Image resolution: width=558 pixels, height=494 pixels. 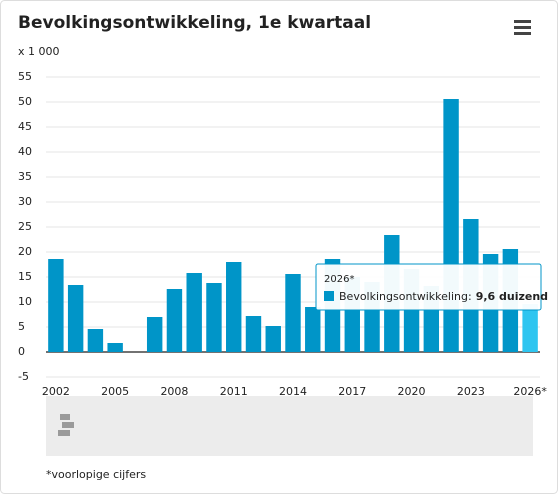 I want to click on menu-icon, so click(x=522, y=27).